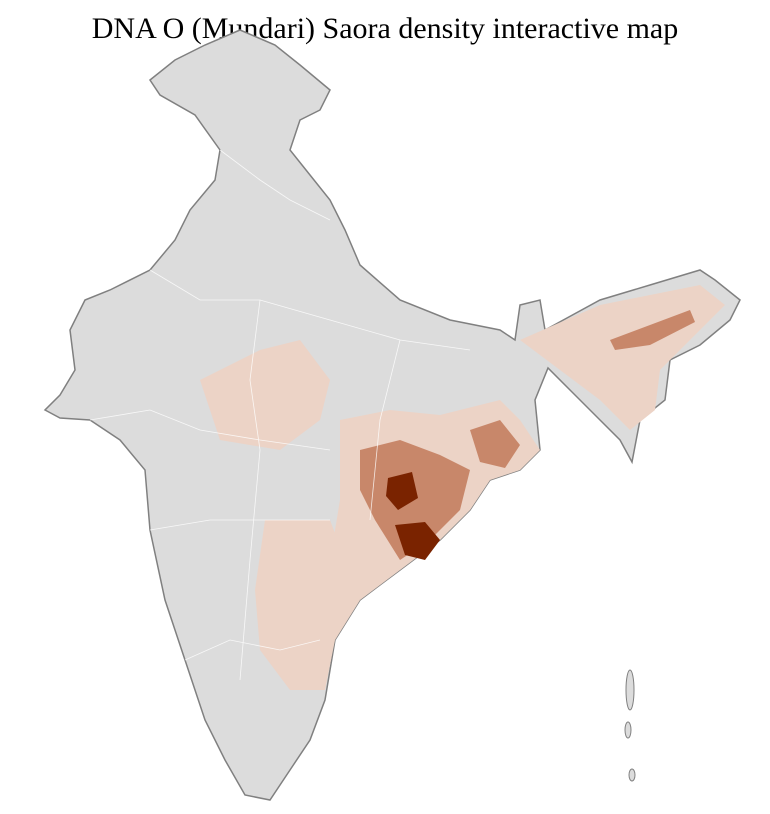 This screenshot has width=770, height=814. Describe the element at coordinates (307, 605) in the screenshot. I see `peninsular-low-density` at that location.